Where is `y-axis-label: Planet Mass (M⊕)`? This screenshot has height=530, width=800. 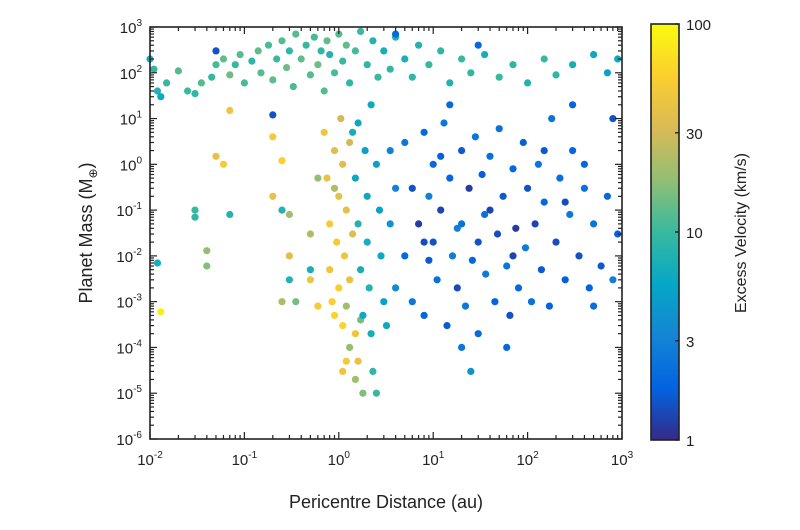 y-axis-label: Planet Mass (M⊕) is located at coordinates (88, 232).